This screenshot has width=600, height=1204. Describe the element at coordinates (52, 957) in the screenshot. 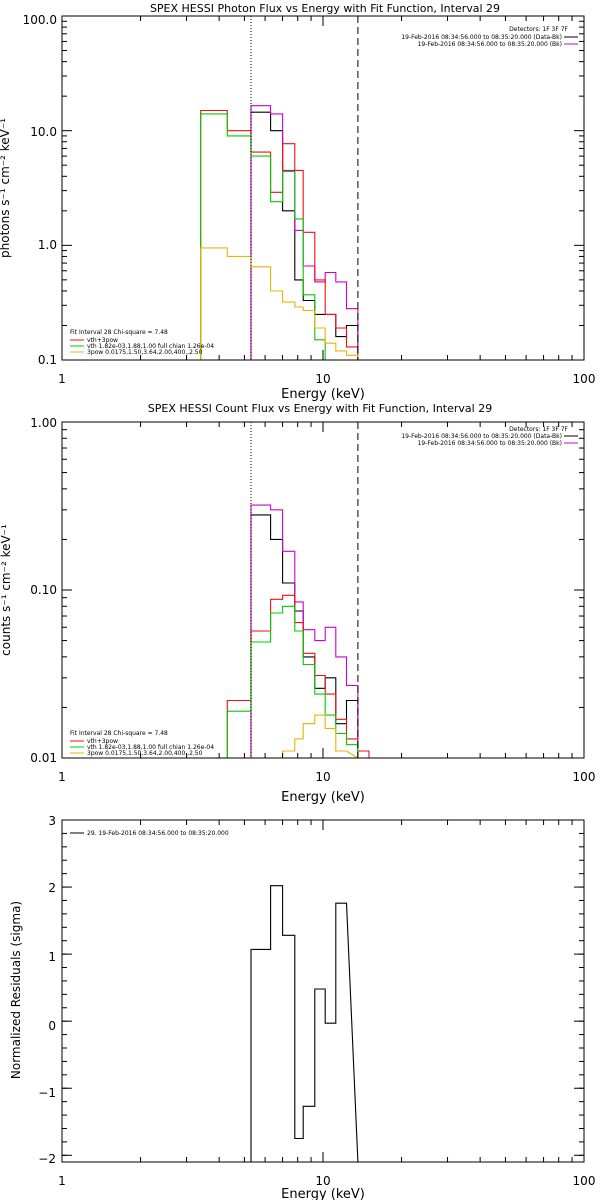

I see `y-tick-label: 1` at that location.